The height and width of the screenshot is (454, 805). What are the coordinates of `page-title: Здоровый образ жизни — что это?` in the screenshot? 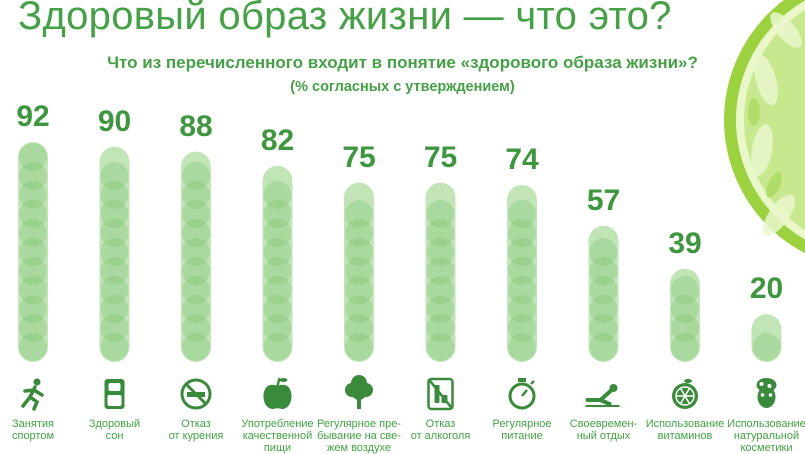 It's located at (345, 19).